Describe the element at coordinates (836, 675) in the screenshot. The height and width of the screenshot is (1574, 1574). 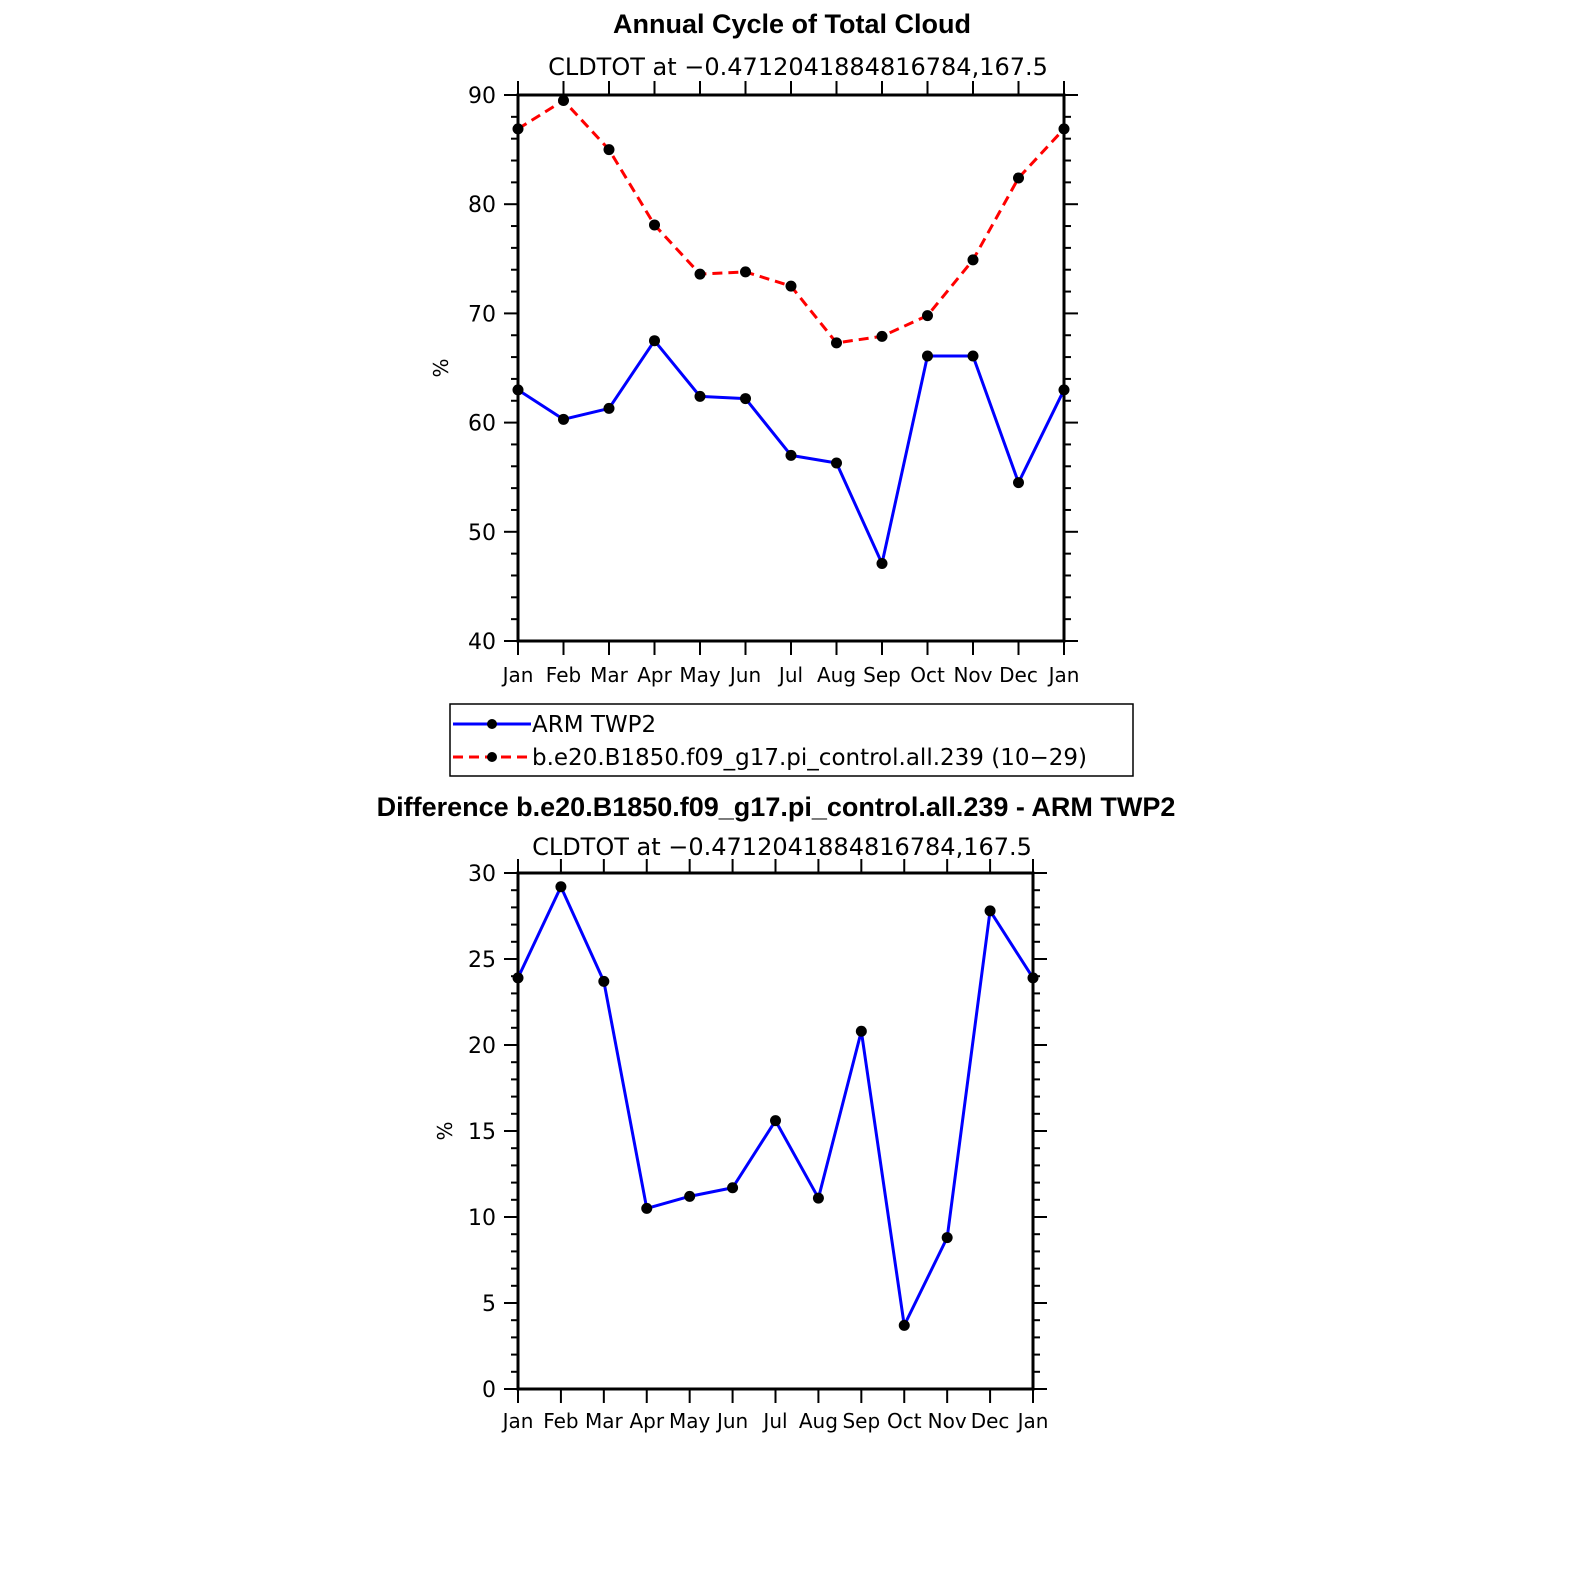
I see `top-chart-x-tick-label: Aug` at that location.